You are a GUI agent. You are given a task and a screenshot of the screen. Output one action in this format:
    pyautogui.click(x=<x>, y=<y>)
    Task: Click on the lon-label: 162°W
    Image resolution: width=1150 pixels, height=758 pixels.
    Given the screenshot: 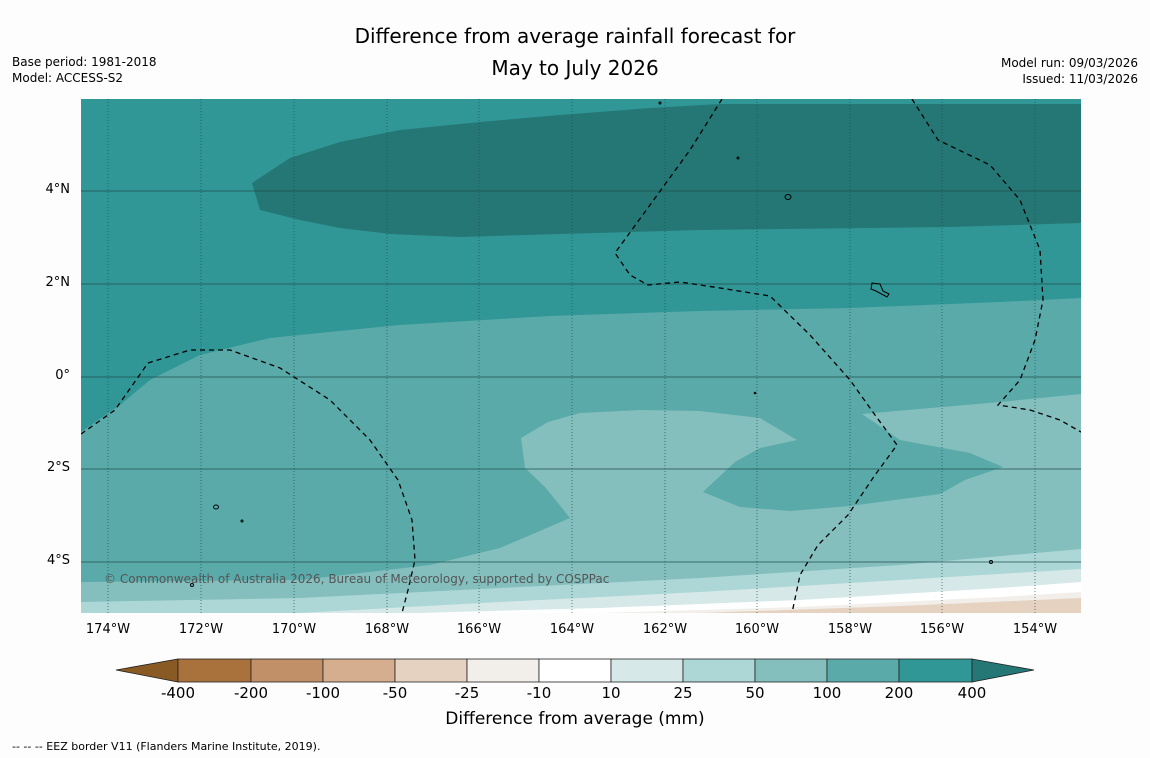 What is the action you would take?
    pyautogui.click(x=665, y=629)
    